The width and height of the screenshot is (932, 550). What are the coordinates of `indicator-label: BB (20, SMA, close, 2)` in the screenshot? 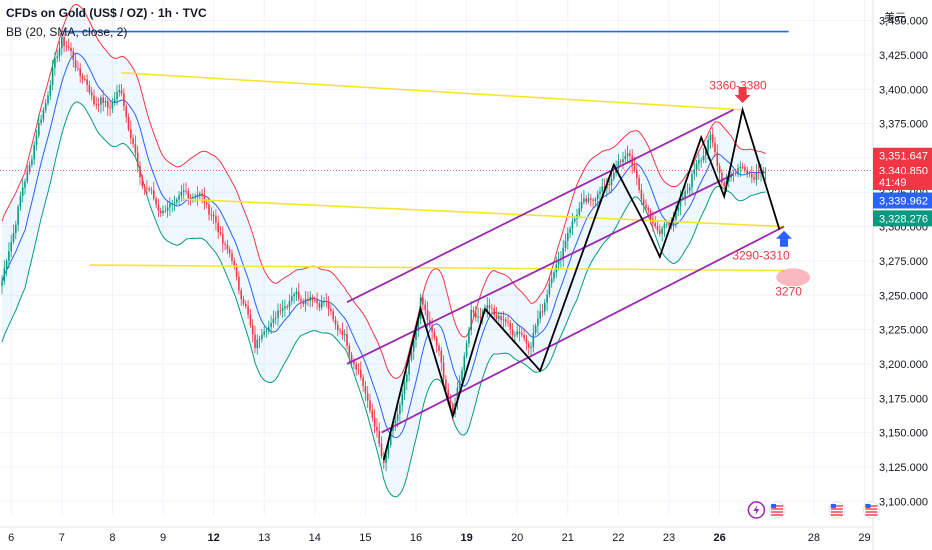 It's located at (67, 32).